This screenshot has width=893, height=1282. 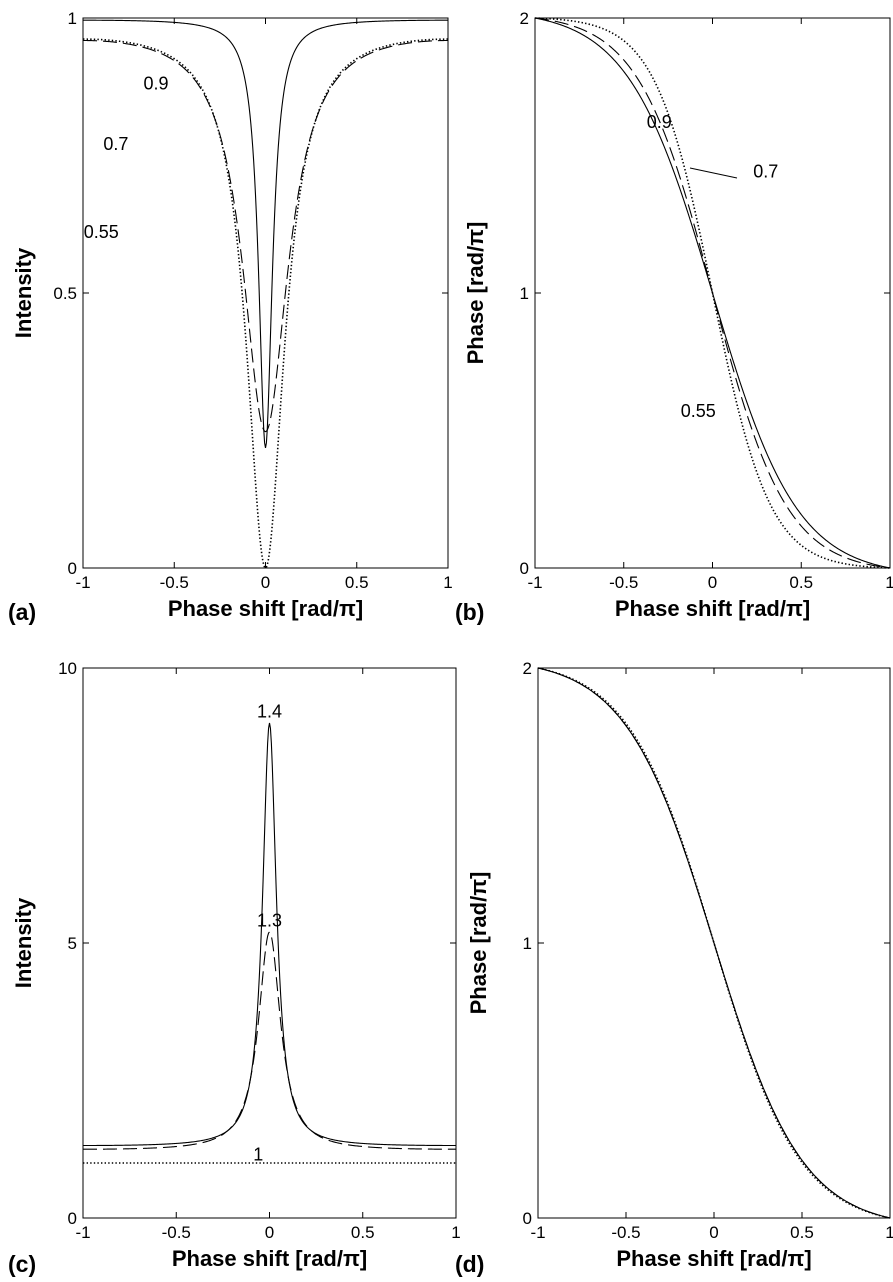 What do you see at coordinates (101, 232) in the screenshot?
I see `panel-a-annotation: 0.55` at bounding box center [101, 232].